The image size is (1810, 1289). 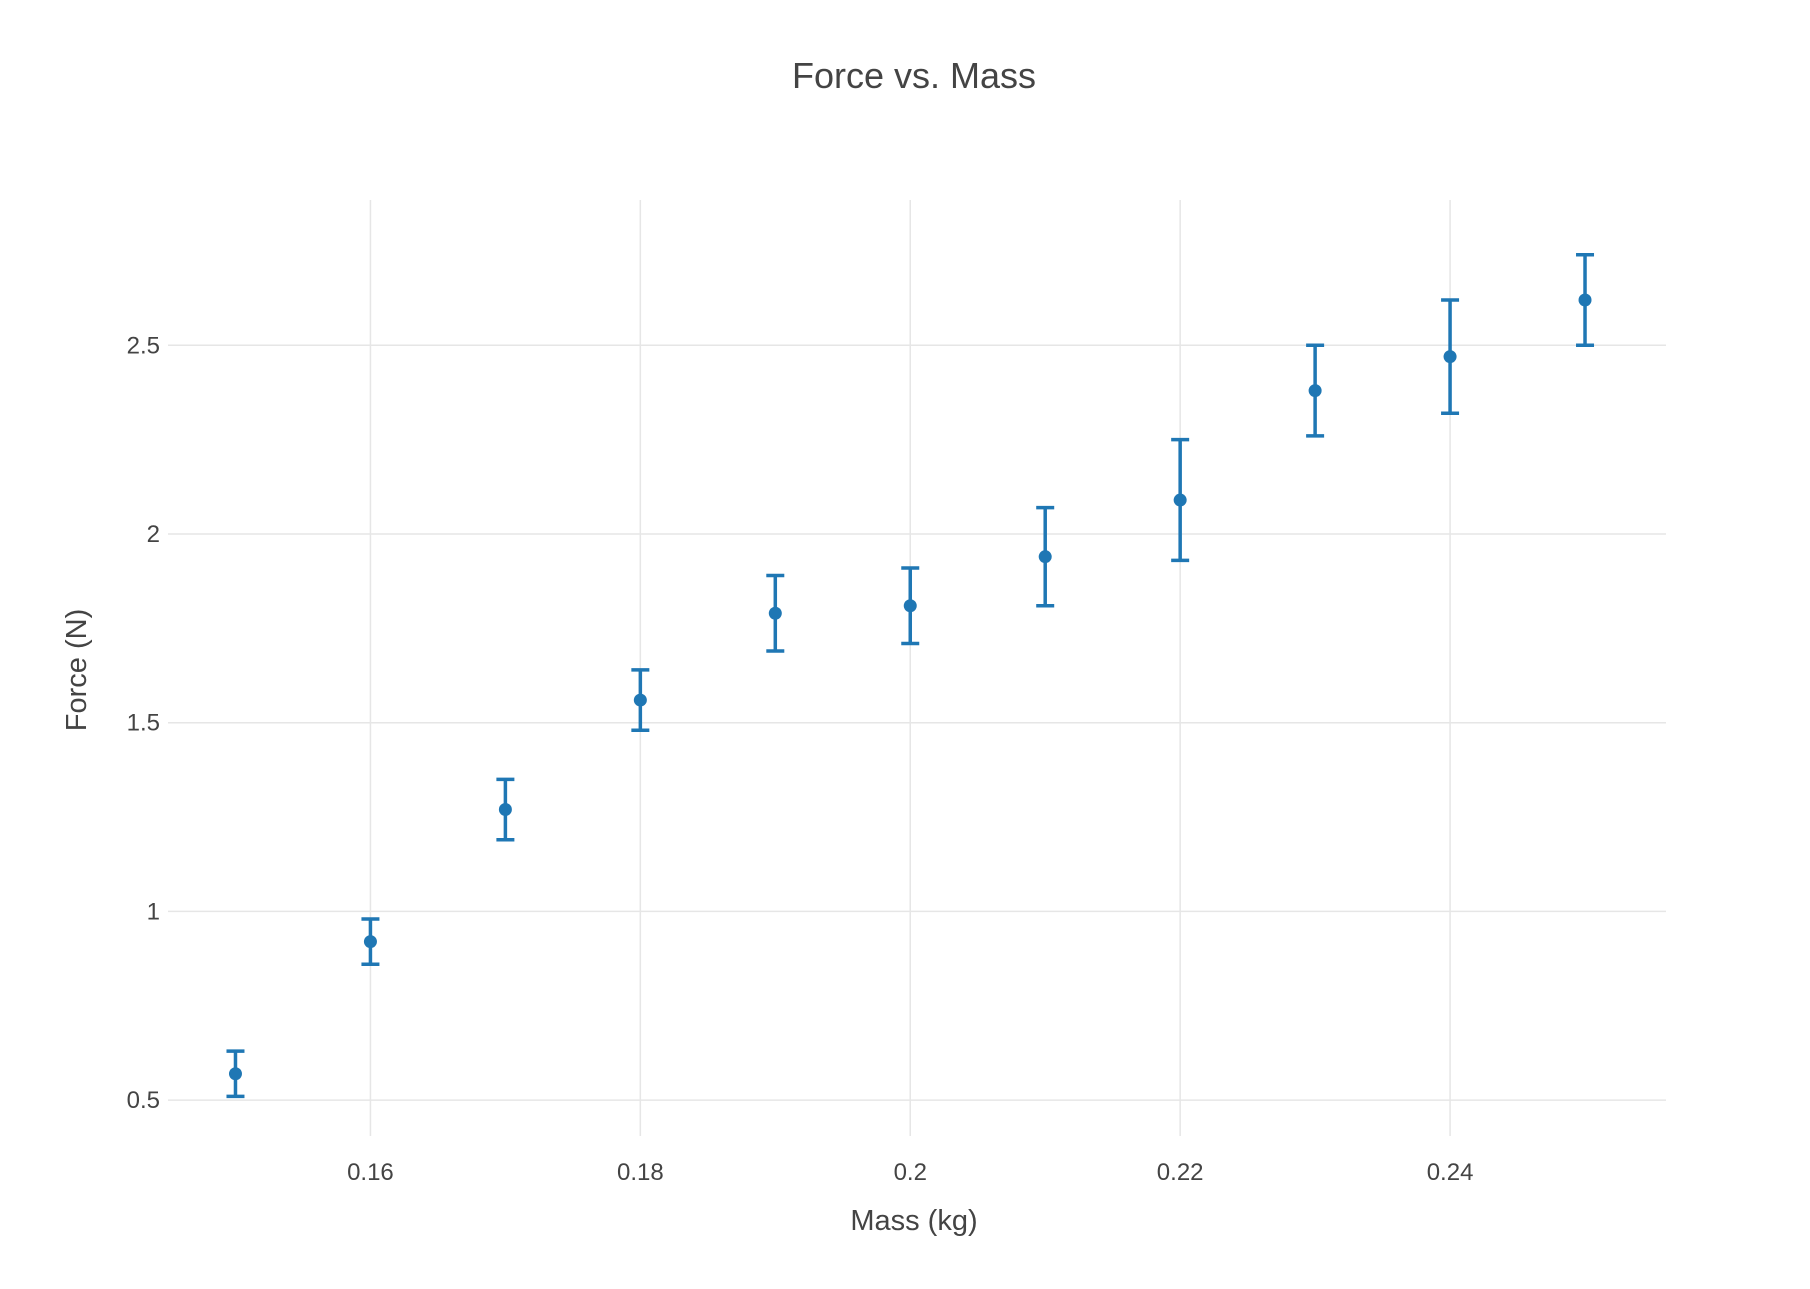 I want to click on x-axis-ticks: 0.16 0.18 0.2 0.22 0.24, so click(x=910, y=1172).